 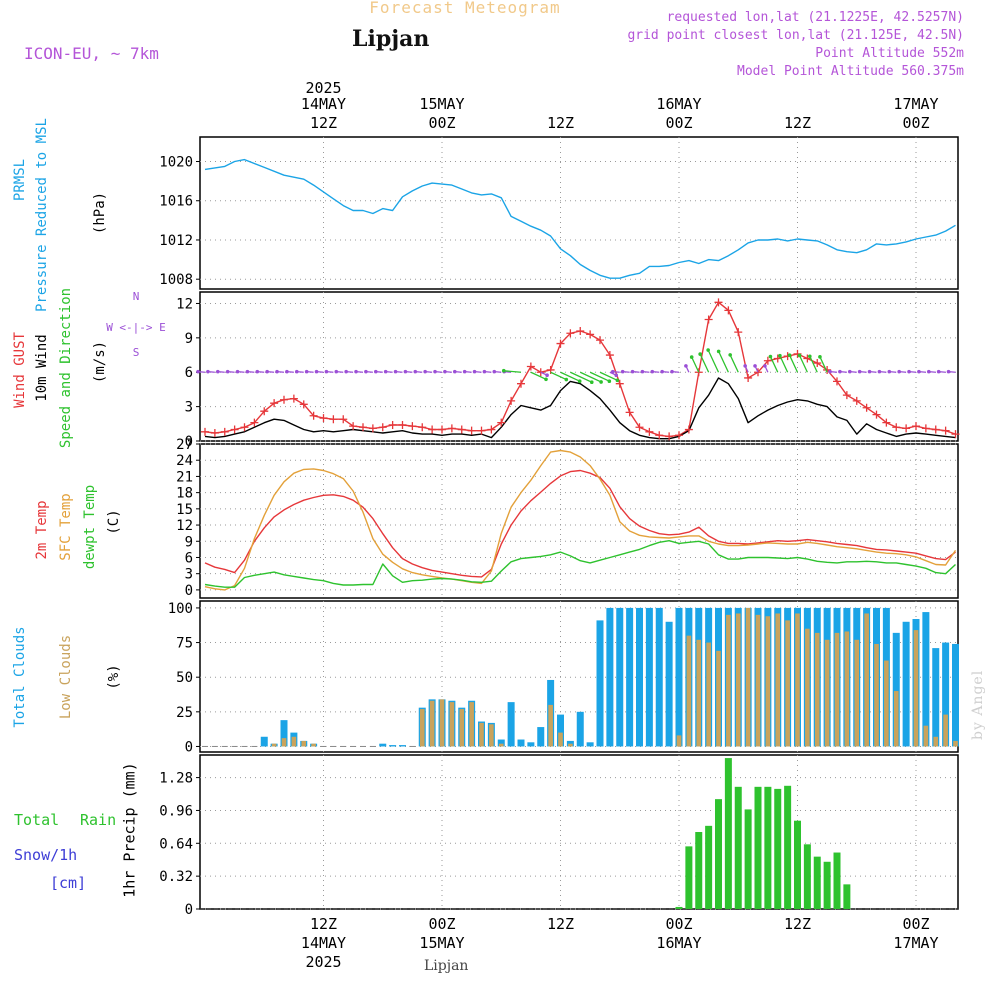 What do you see at coordinates (580, 218) in the screenshot?
I see `pressure-line` at bounding box center [580, 218].